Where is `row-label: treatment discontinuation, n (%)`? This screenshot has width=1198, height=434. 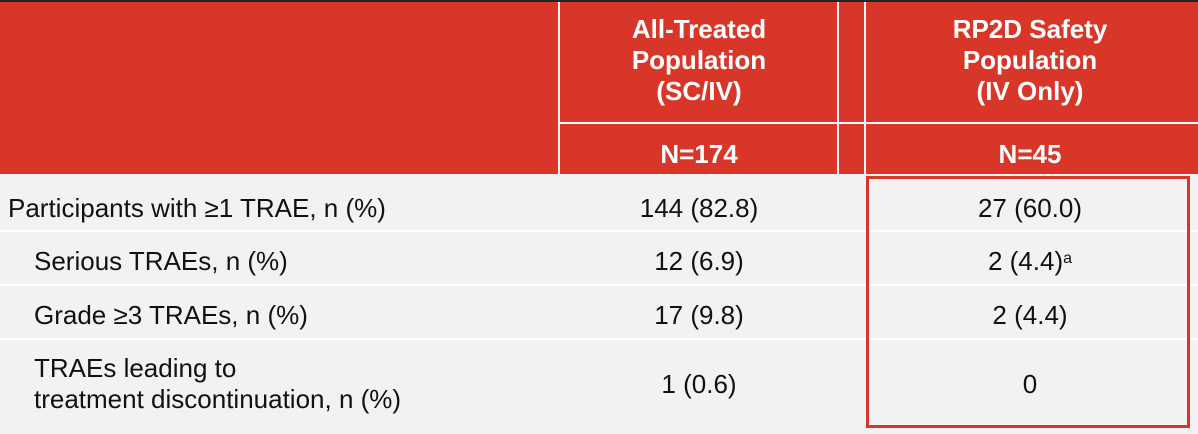
row-label: treatment discontinuation, n (%) is located at coordinates (218, 399).